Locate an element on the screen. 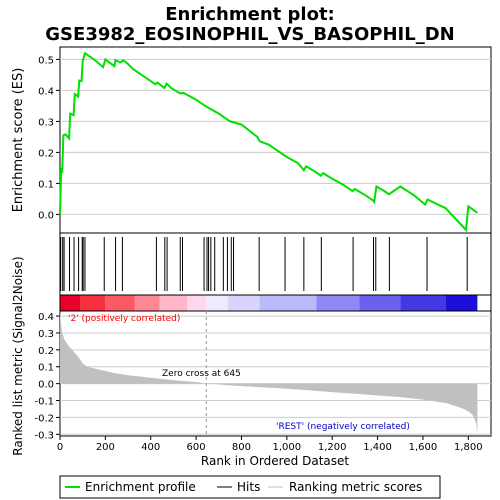 The width and height of the screenshot is (500, 500). x-tick-label: 1,200 is located at coordinates (332, 447).